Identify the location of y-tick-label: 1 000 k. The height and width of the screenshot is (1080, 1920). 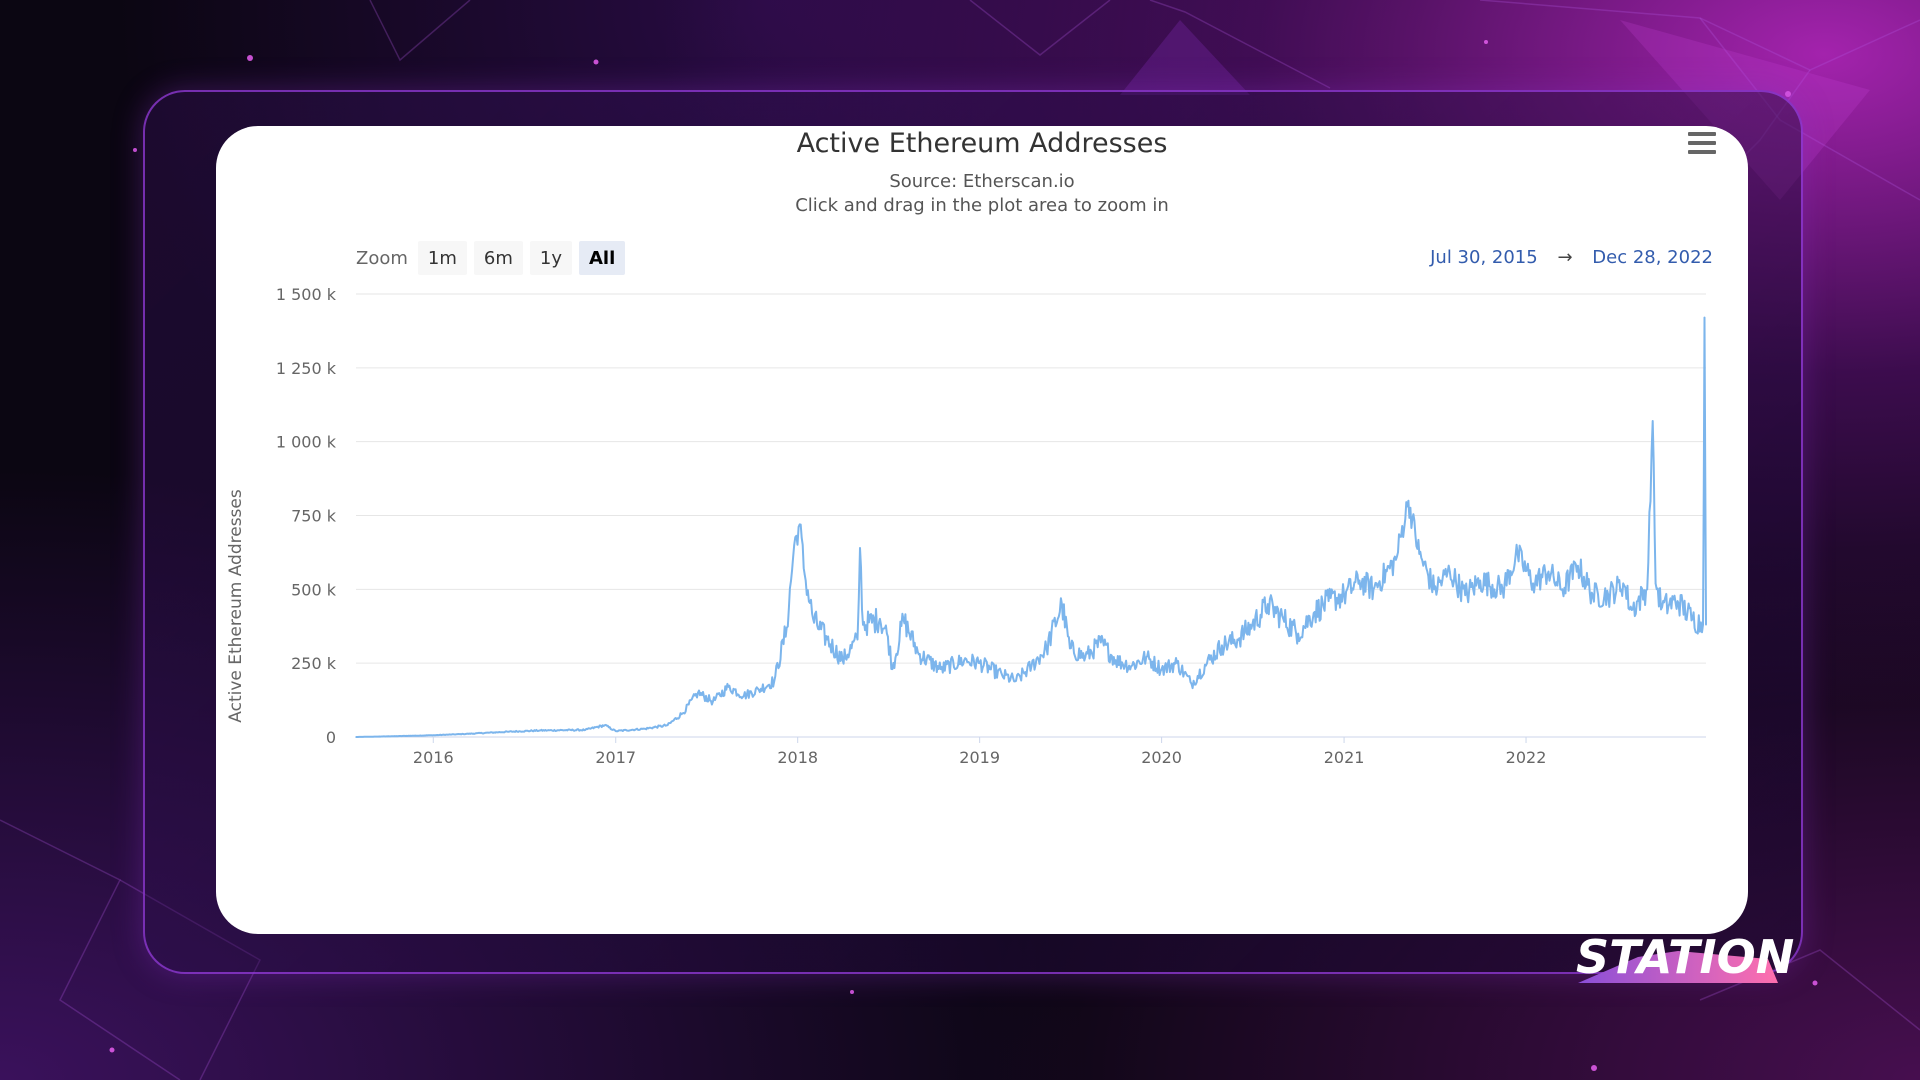
(306, 442).